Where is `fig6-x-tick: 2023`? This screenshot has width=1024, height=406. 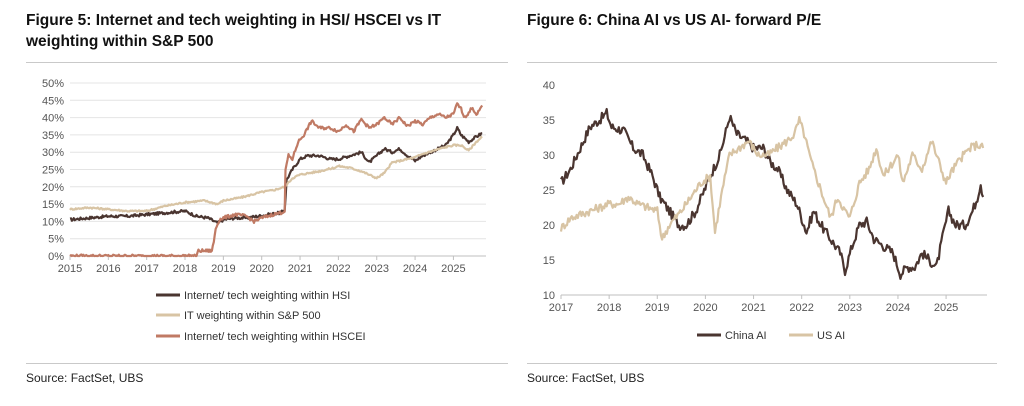
fig6-x-tick: 2023 is located at coordinates (850, 308).